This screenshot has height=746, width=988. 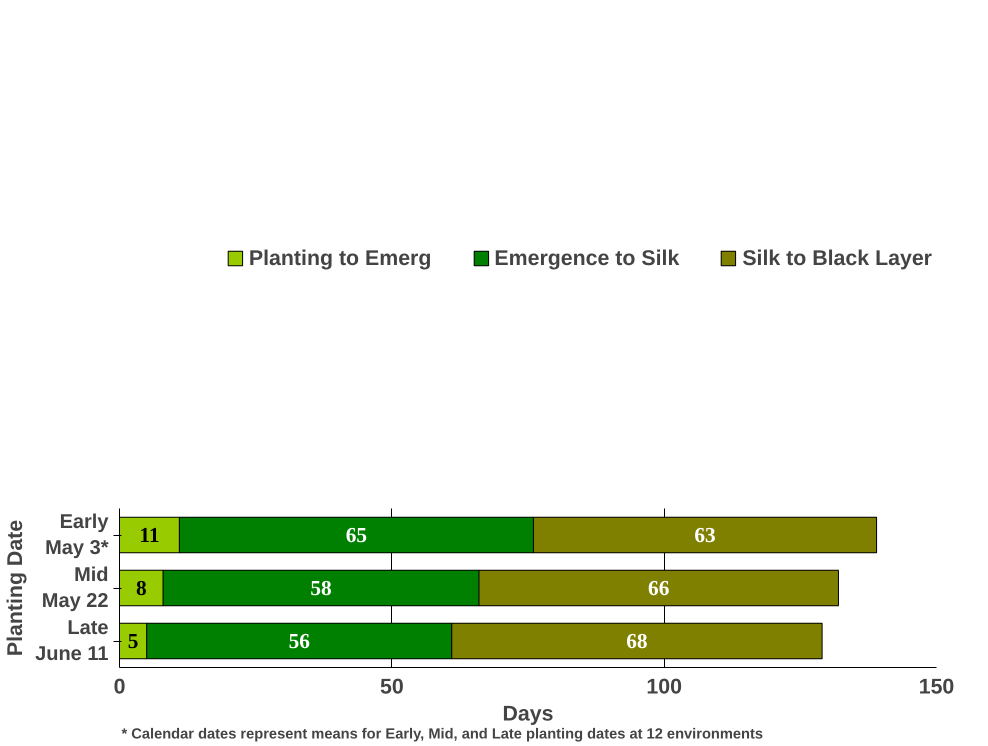 What do you see at coordinates (705, 535) in the screenshot?
I see `data-label: 63` at bounding box center [705, 535].